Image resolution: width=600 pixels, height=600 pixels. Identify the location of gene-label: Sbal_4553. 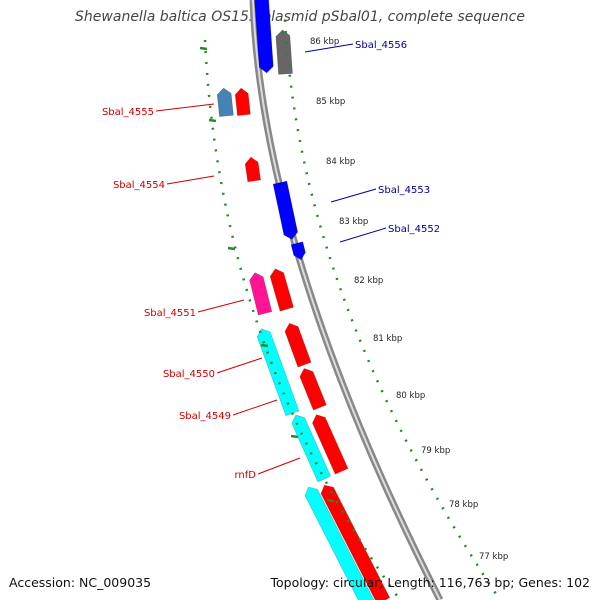
(404, 190).